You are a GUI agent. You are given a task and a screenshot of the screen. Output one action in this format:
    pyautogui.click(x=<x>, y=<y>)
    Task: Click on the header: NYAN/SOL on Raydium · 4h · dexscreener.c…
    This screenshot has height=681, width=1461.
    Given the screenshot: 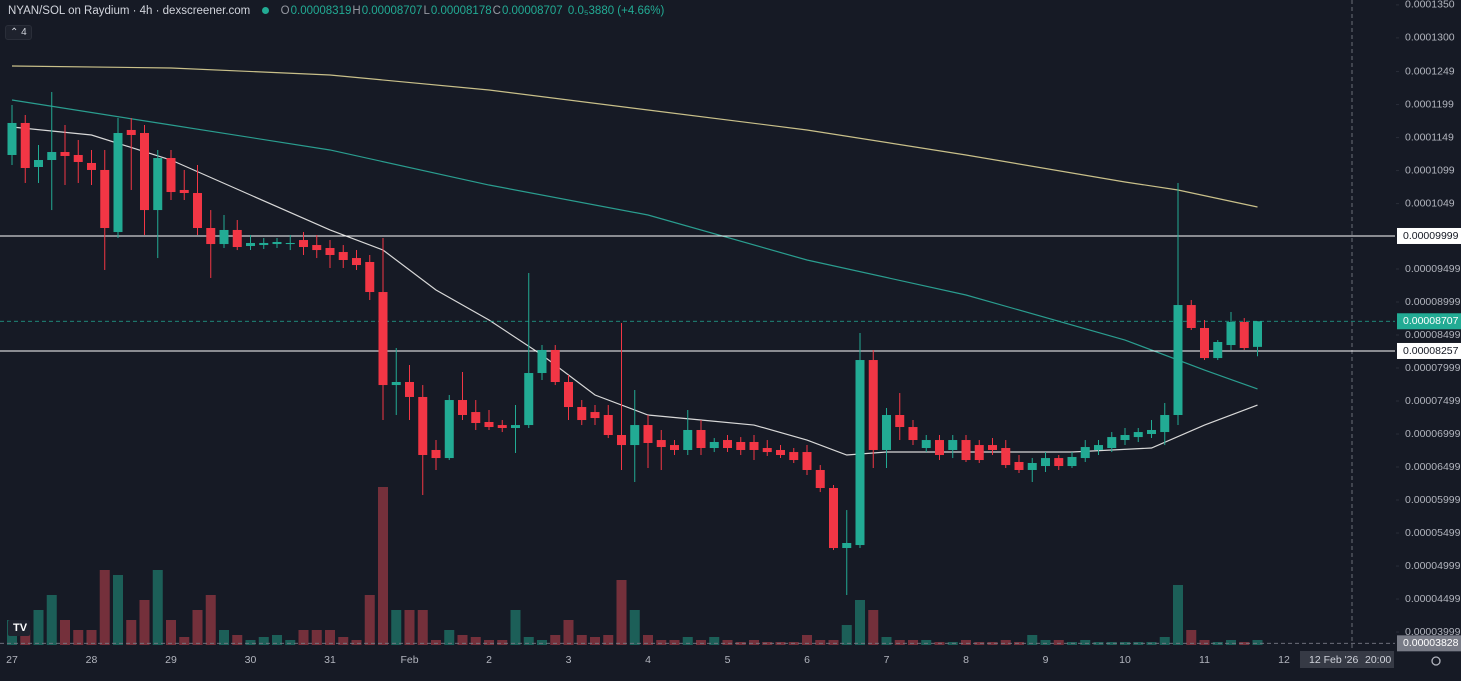 What is the action you would take?
    pyautogui.click(x=336, y=11)
    